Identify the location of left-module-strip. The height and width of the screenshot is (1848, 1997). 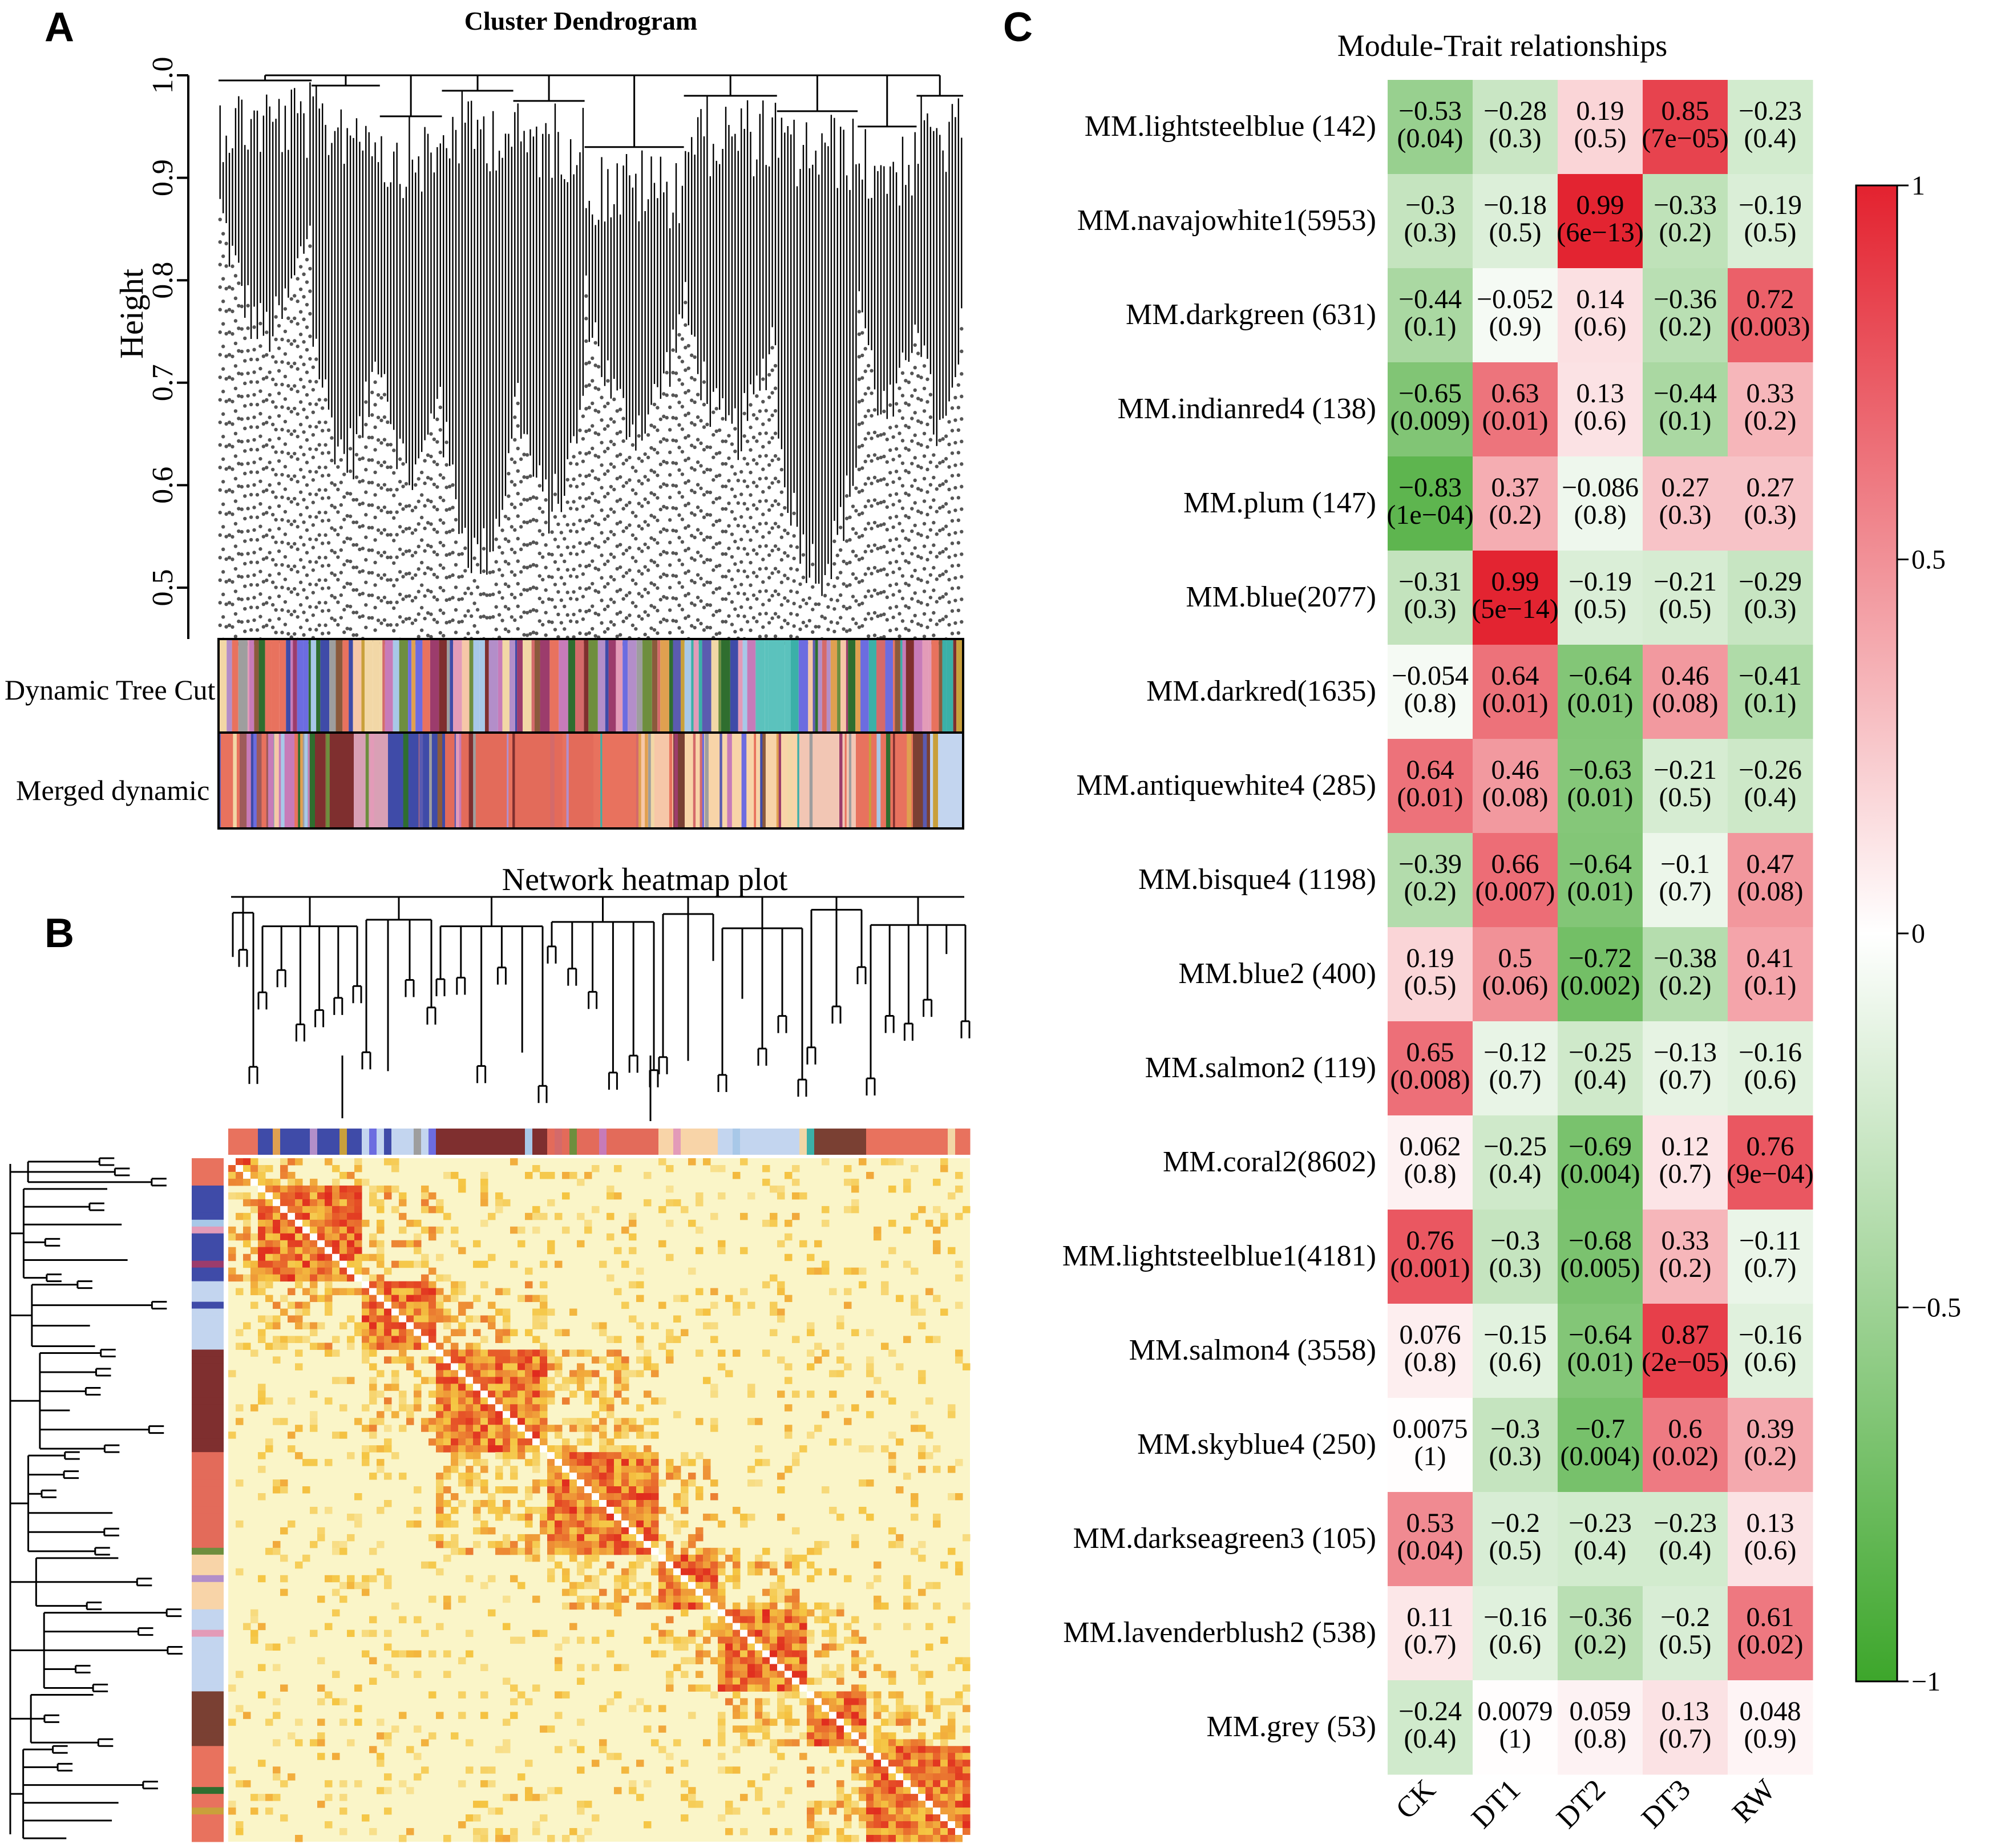
(208, 1811).